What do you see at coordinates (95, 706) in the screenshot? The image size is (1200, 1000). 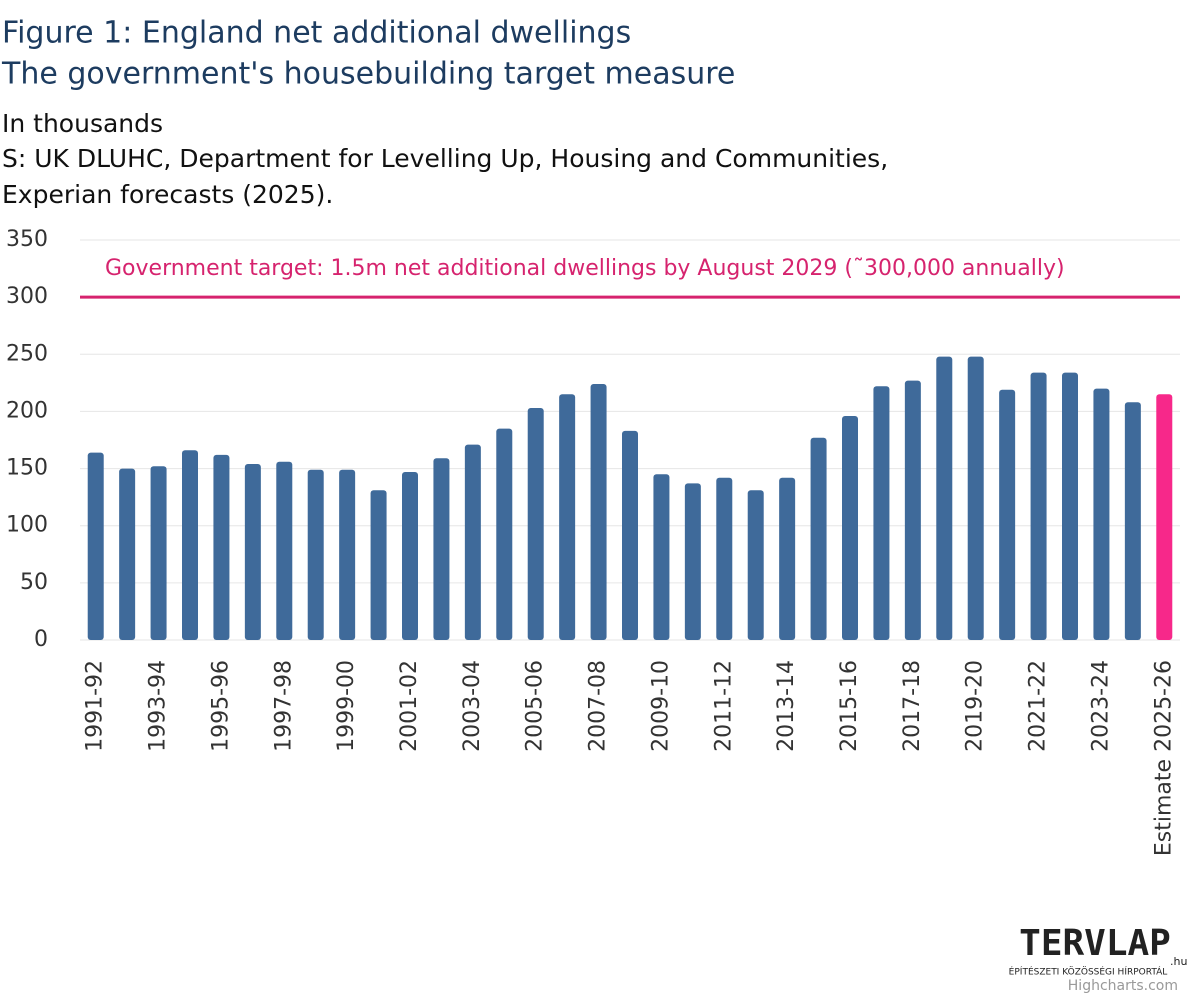 I see `x-tick-label: 1991-92` at bounding box center [95, 706].